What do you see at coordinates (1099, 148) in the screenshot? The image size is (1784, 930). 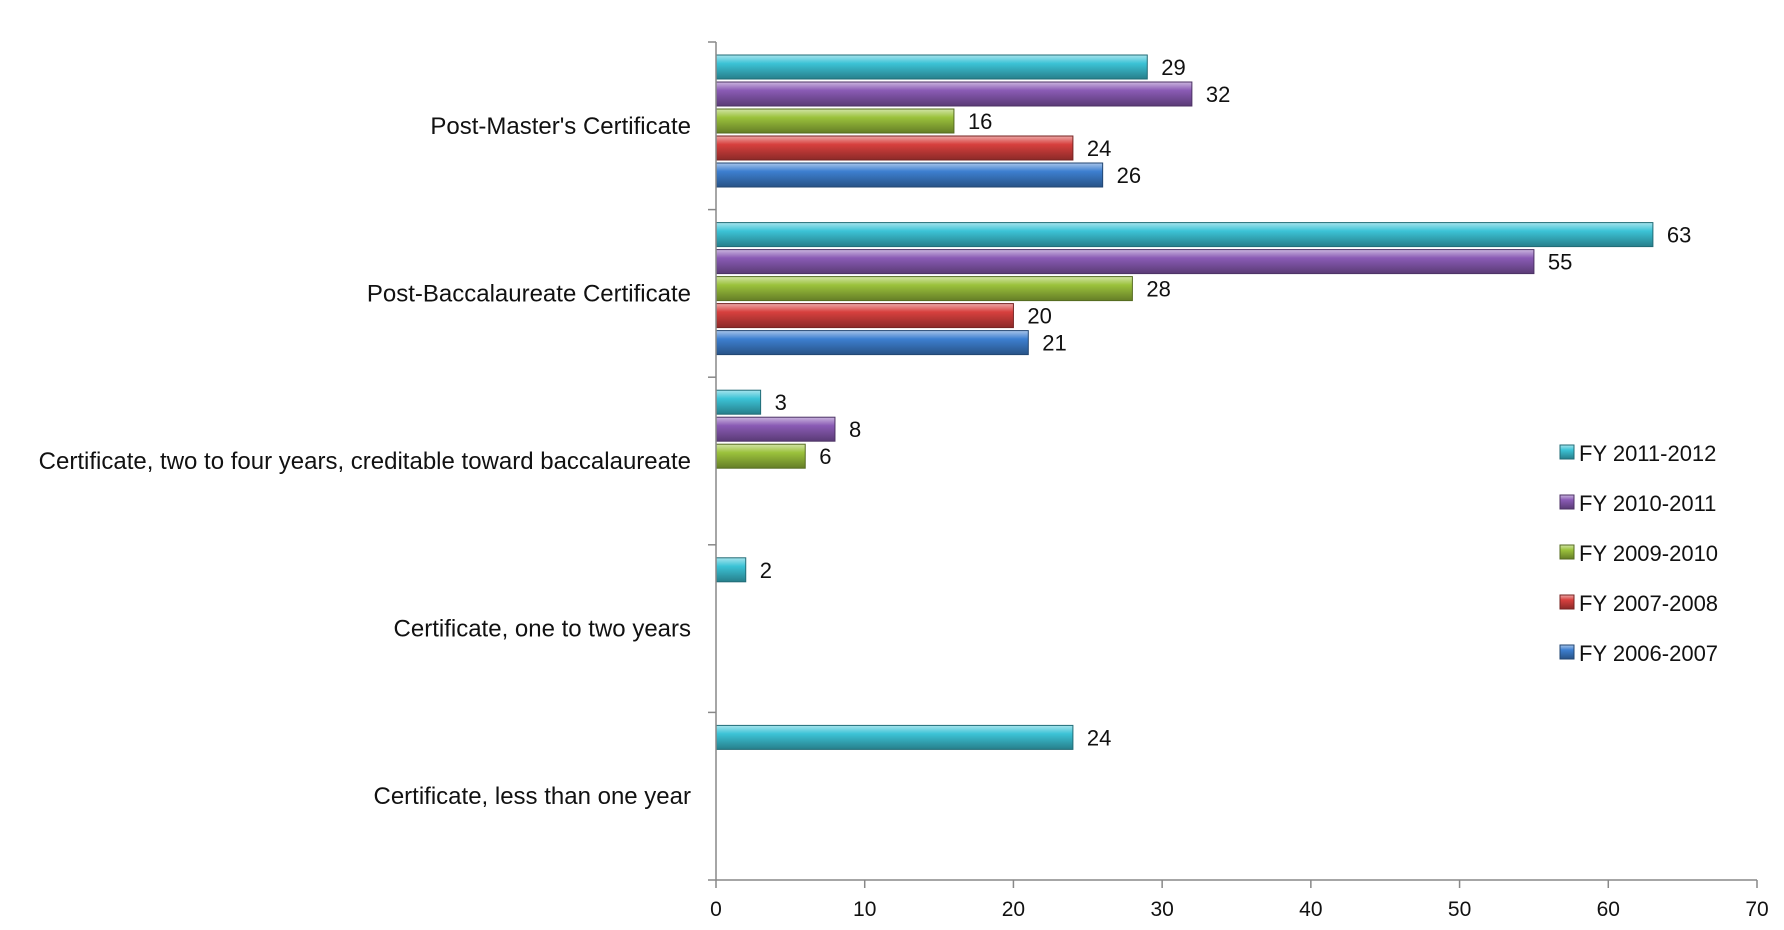 I see `data-label-post-master-s-certificate-fy-2007-2008: 24` at bounding box center [1099, 148].